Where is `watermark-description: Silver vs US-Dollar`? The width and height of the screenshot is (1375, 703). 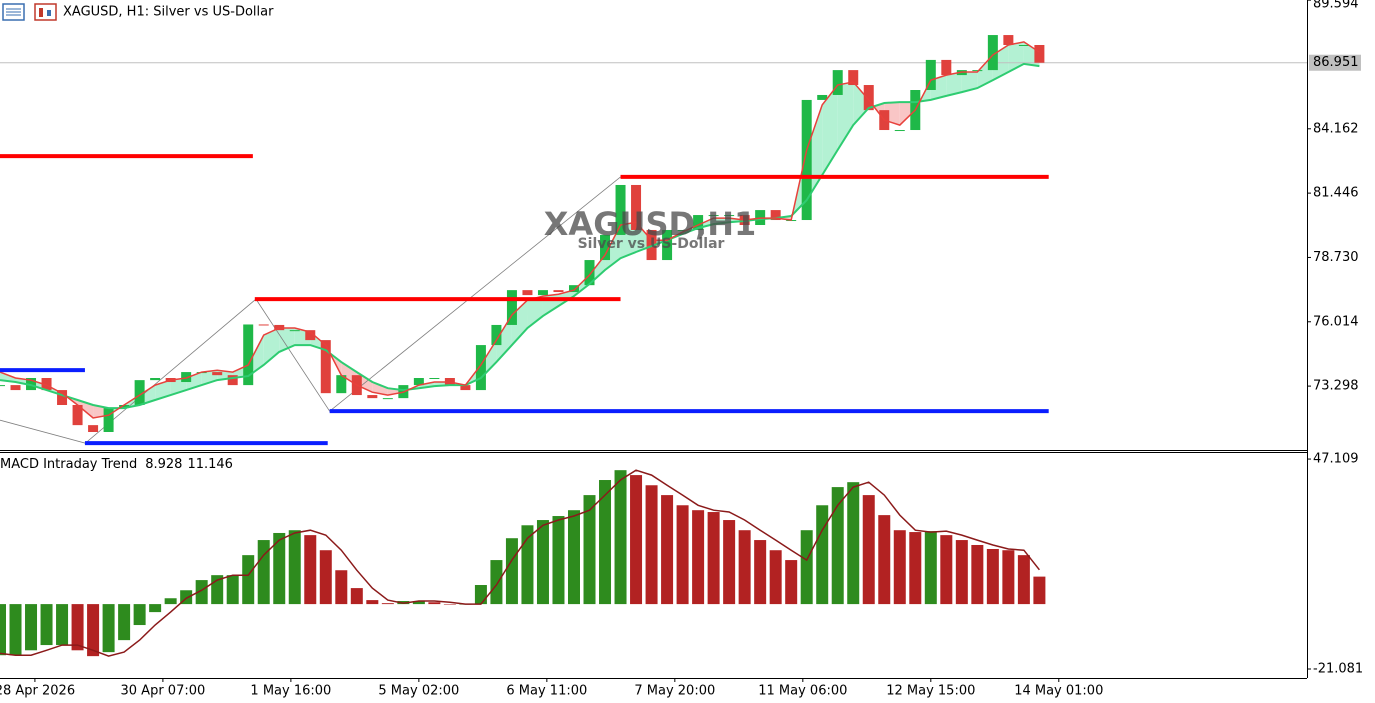 watermark-description: Silver vs US-Dollar is located at coordinates (651, 244).